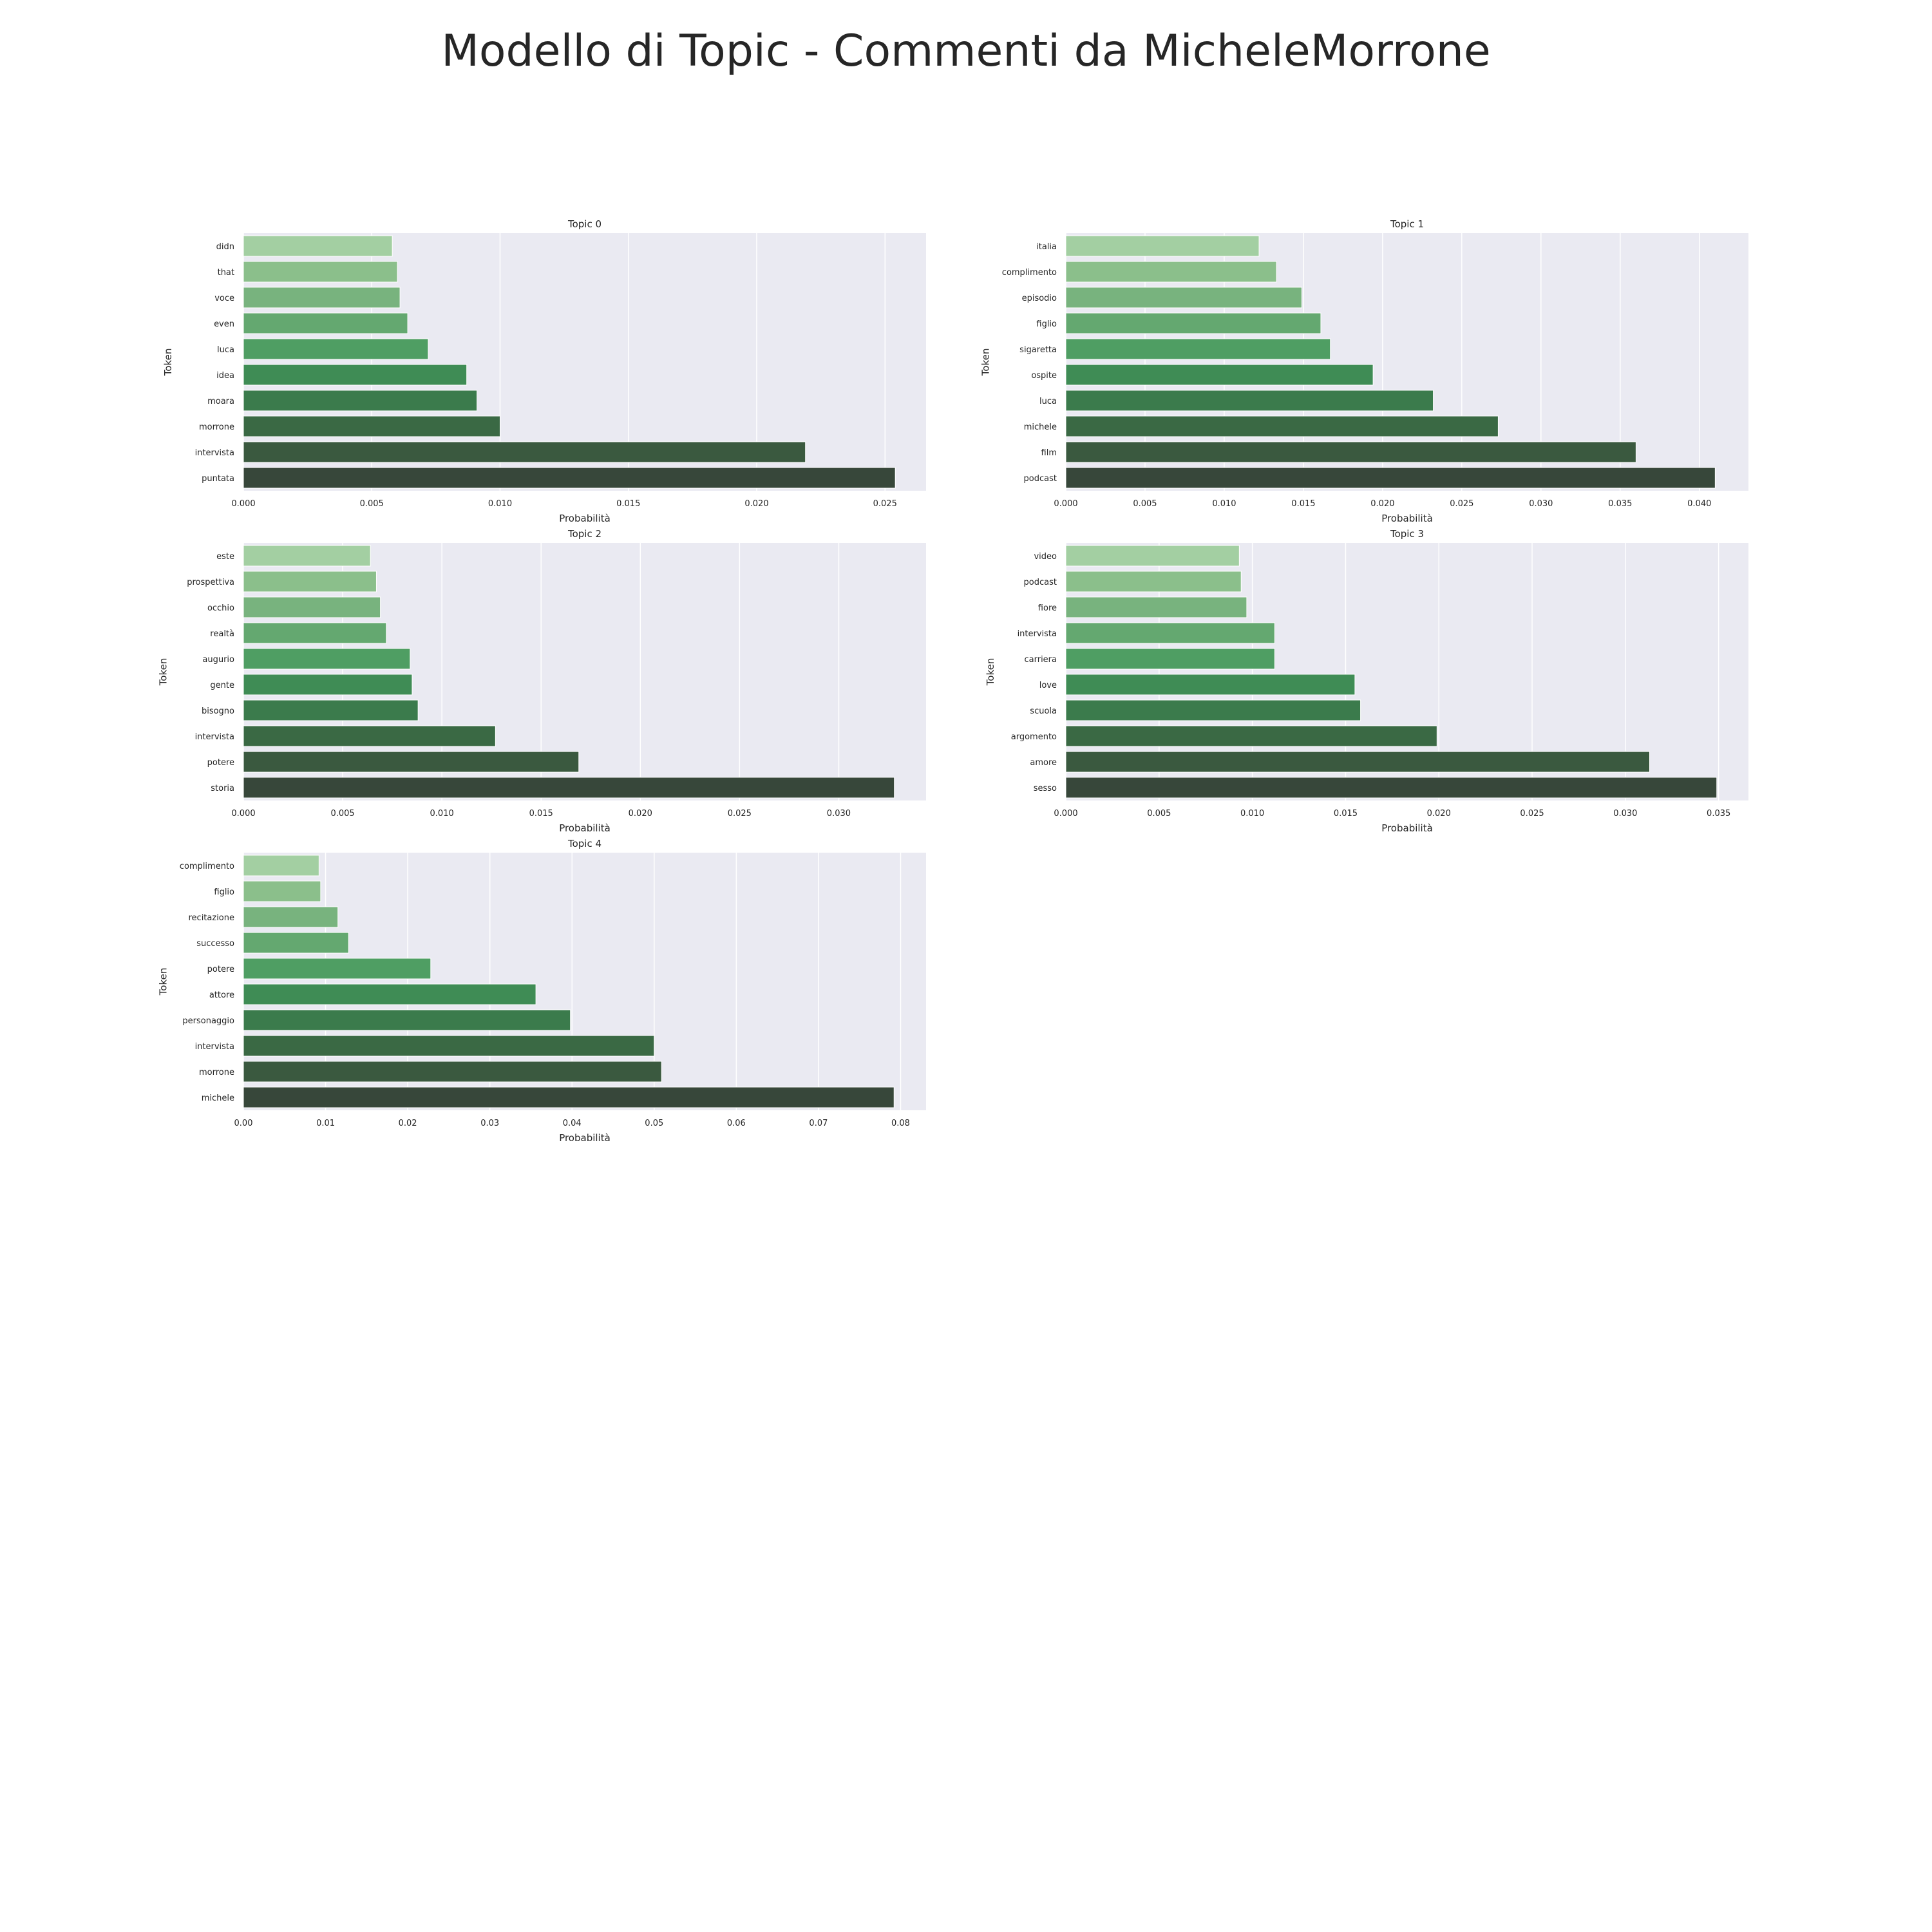 The image size is (1932, 1932). What do you see at coordinates (224, 298) in the screenshot?
I see `y-tick-label: voce` at bounding box center [224, 298].